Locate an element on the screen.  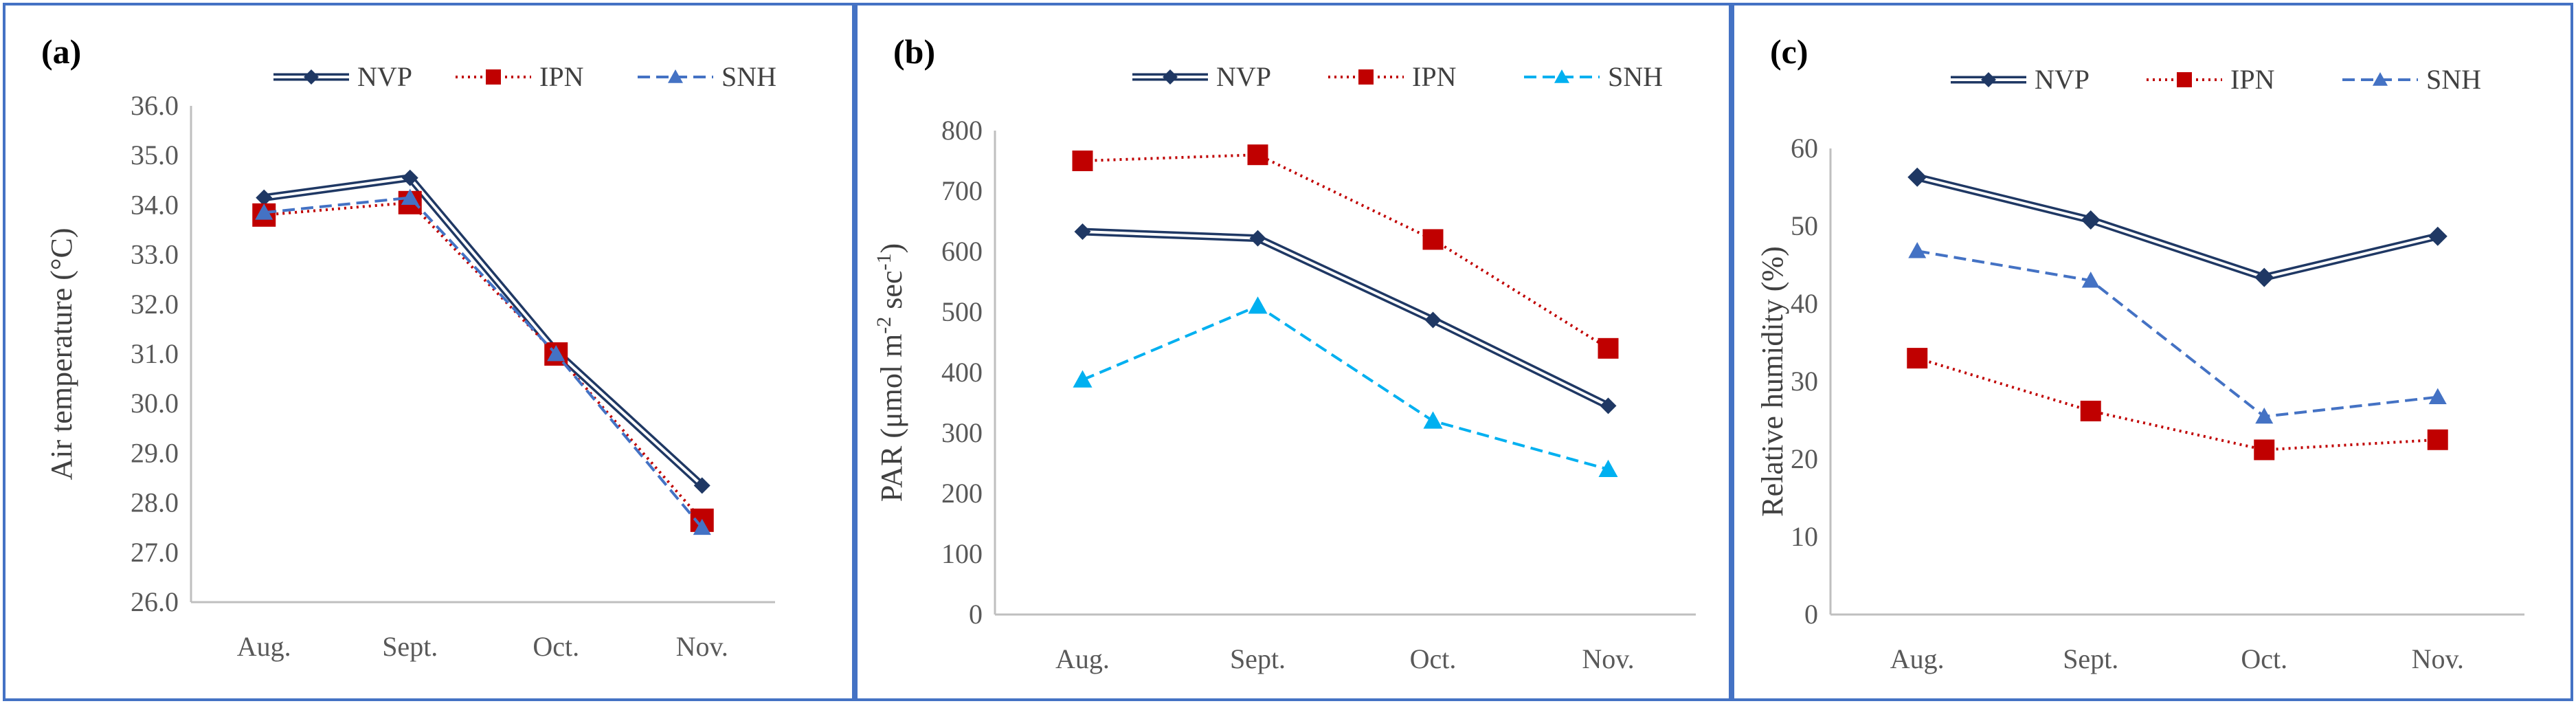
y-axis-title-part: -2 is located at coordinates (884, 325).